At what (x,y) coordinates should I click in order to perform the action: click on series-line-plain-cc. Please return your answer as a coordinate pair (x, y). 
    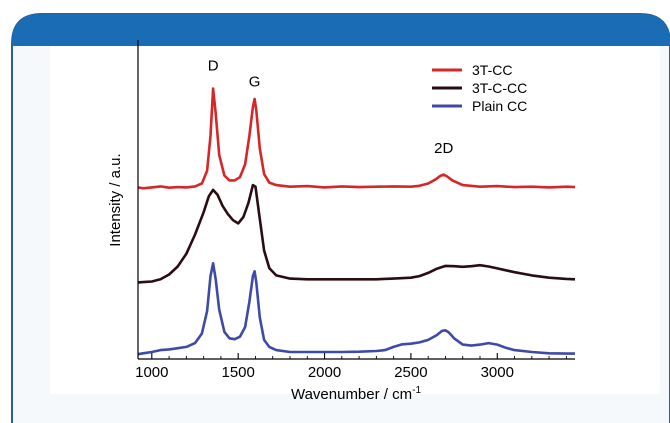
    Looking at the image, I should click on (356, 309).